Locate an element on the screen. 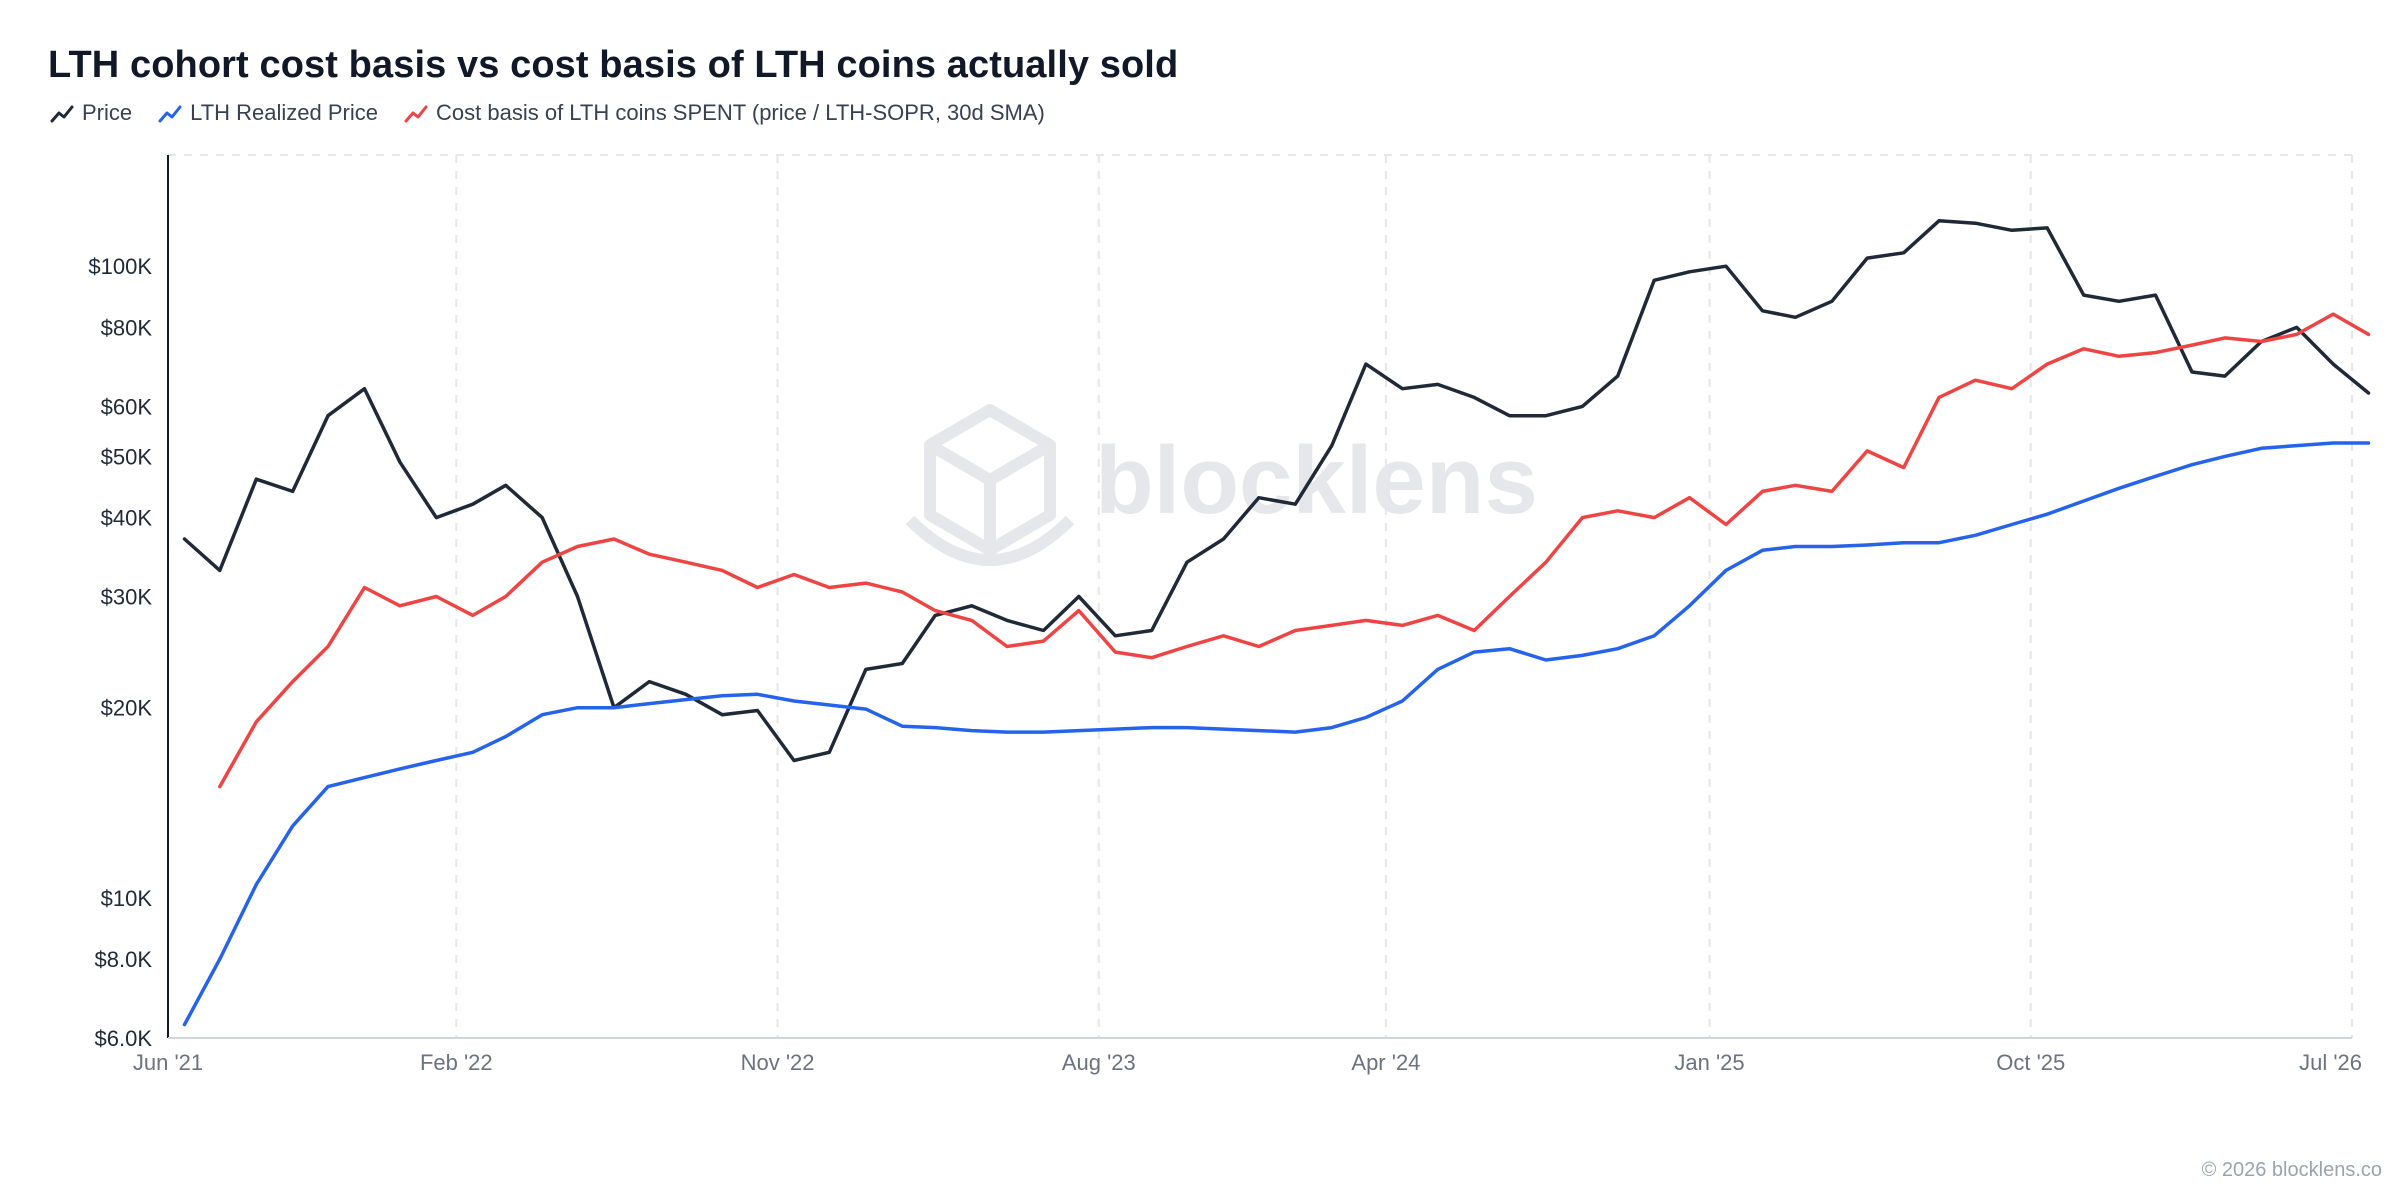 This screenshot has width=2400, height=1200. x-tick-label: Jul '26 is located at coordinates (2330, 1062).